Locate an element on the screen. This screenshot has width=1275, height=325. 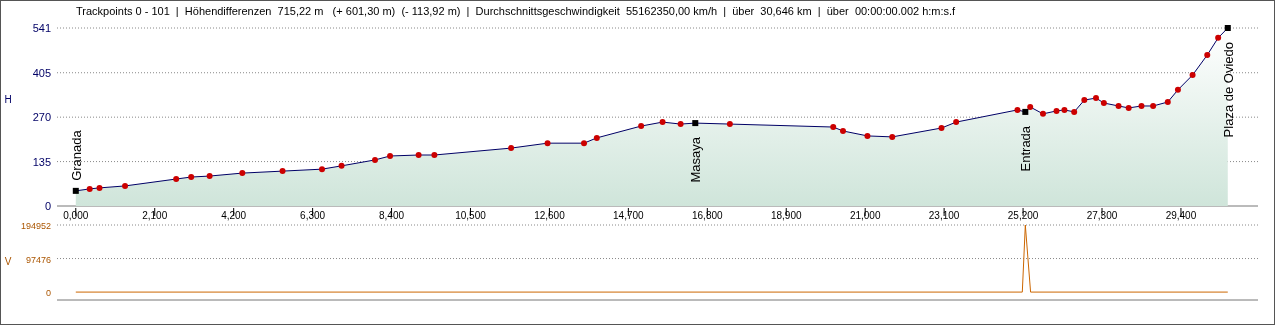
x-tick-label: 18,900 is located at coordinates (786, 215).